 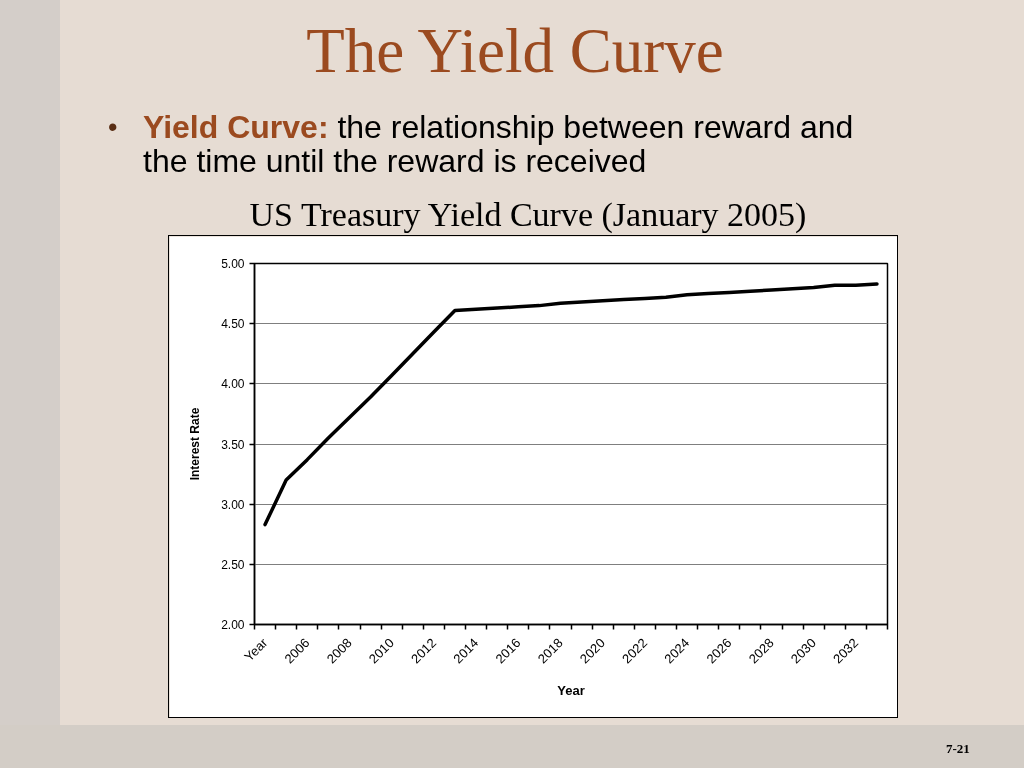 What do you see at coordinates (233, 384) in the screenshot?
I see `y-tick-label: 4.00` at bounding box center [233, 384].